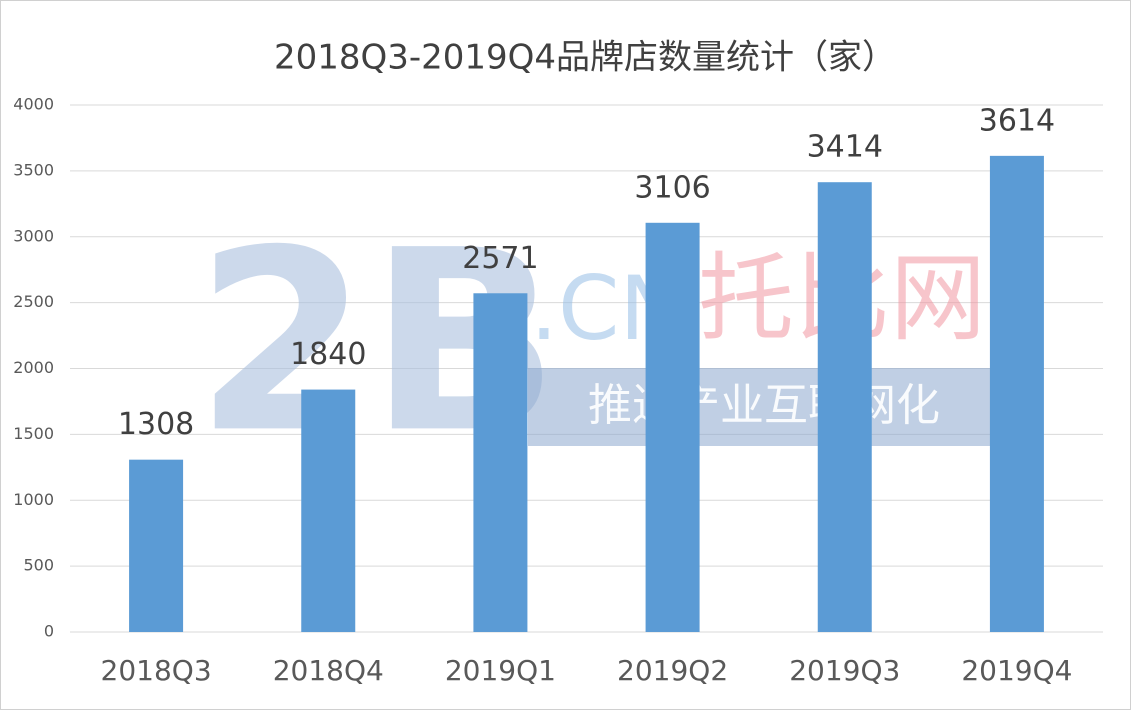 The height and width of the screenshot is (710, 1131). What do you see at coordinates (38, 565) in the screenshot?
I see `y-tick-label: 500` at bounding box center [38, 565].